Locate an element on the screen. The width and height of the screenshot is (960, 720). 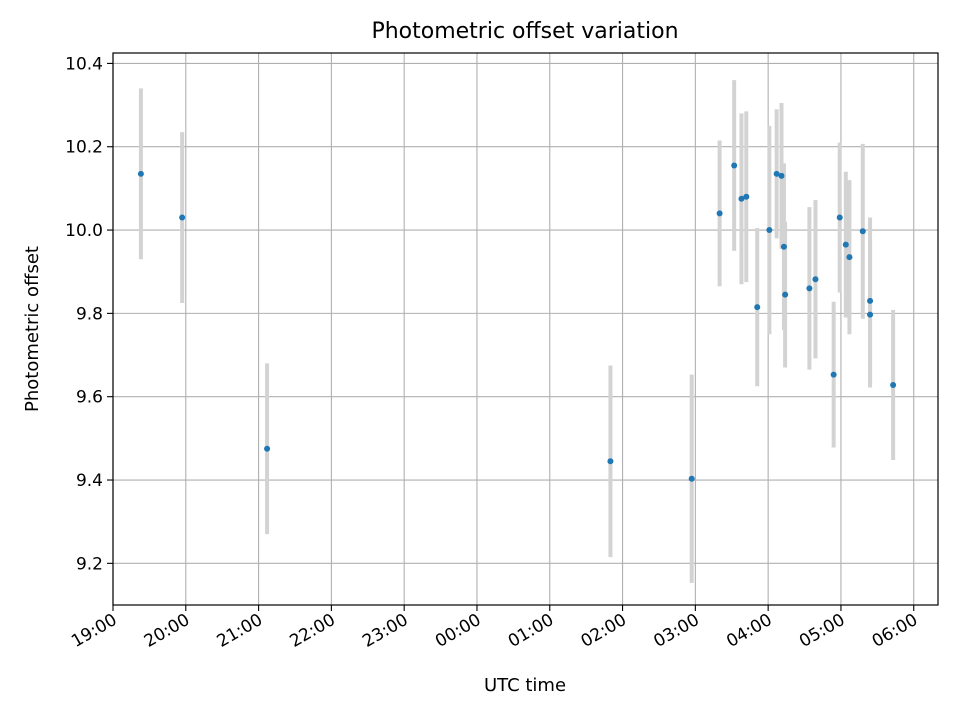
x-axis-label: UTC time is located at coordinates (525, 685).